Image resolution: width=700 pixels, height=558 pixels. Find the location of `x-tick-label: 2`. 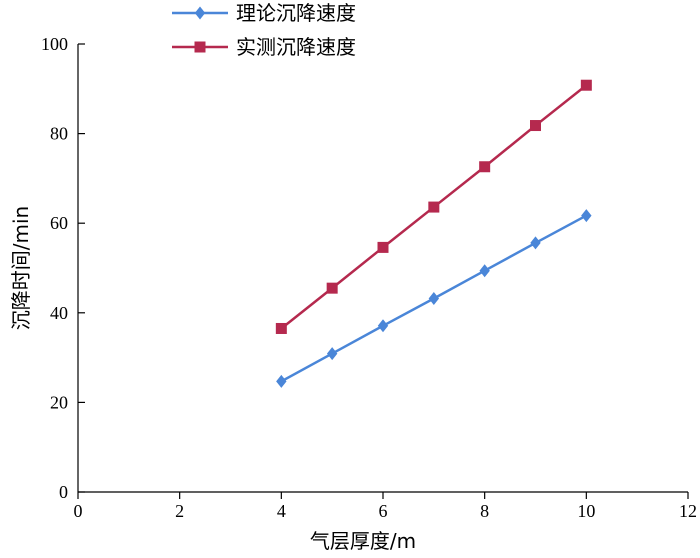

x-tick-label: 2 is located at coordinates (179, 511).